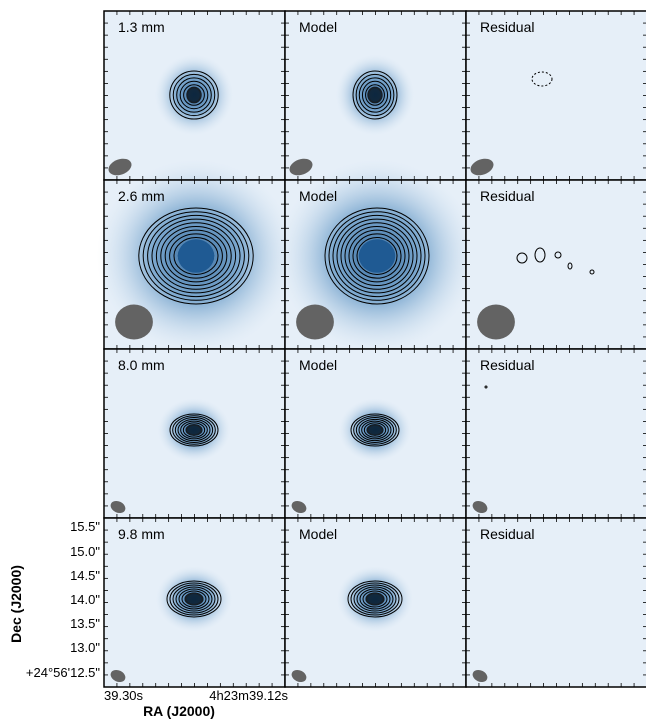  I want to click on panel-r4-c2: Model, so click(375, 602).